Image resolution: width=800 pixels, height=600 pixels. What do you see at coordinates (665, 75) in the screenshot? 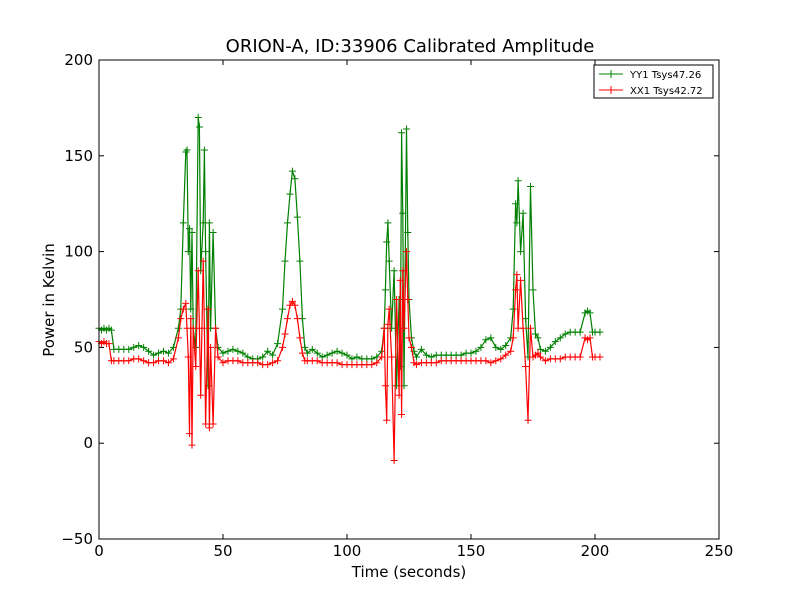
I see `legend-label-yy1: YY1 Tsys47.26` at bounding box center [665, 75].